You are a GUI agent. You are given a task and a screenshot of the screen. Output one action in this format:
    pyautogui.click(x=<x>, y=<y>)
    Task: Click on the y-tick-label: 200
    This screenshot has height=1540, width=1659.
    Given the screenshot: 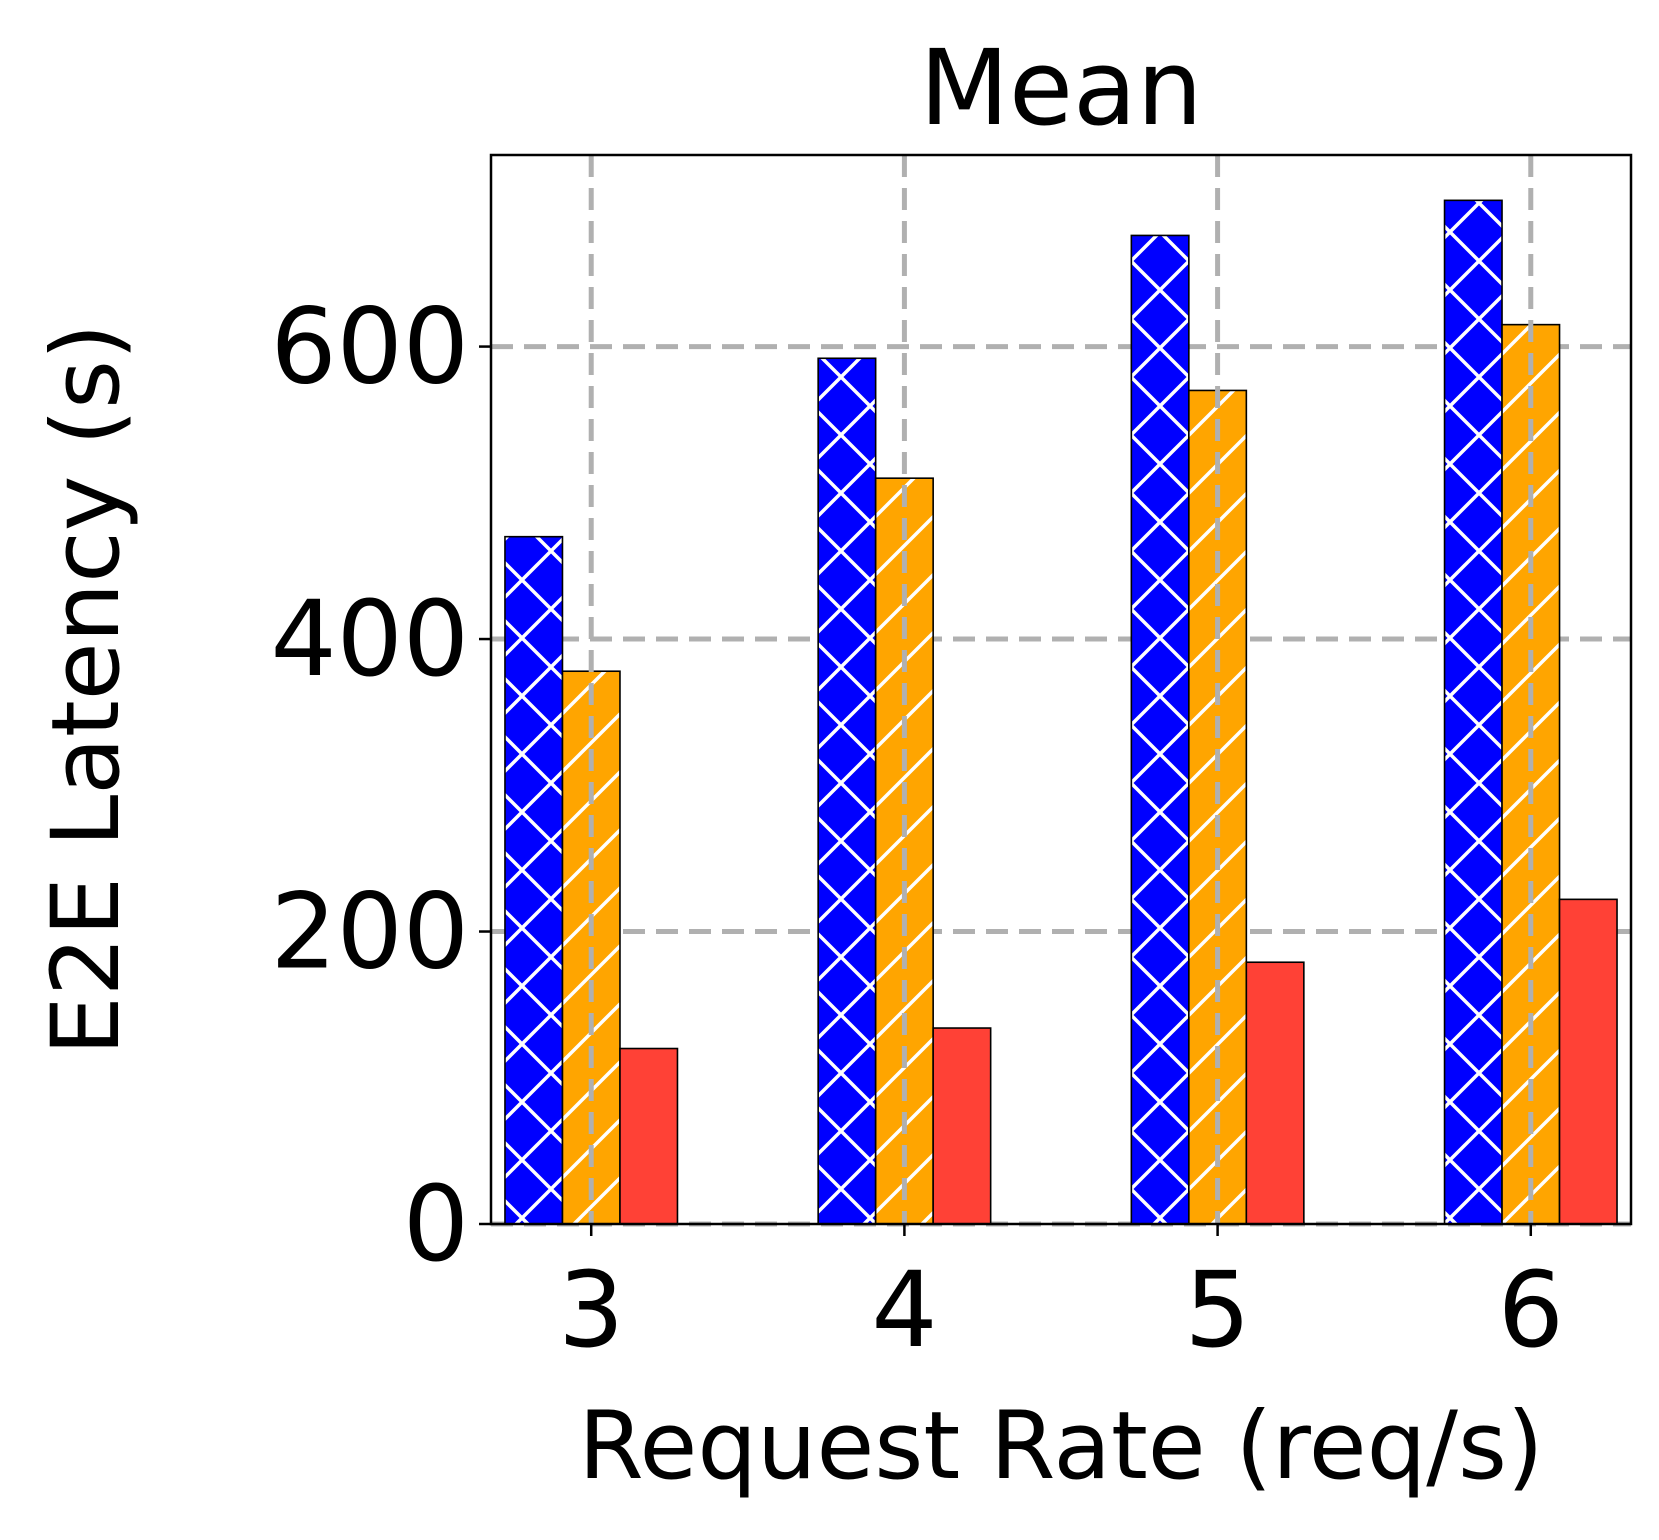 What is the action you would take?
    pyautogui.click(x=369, y=932)
    